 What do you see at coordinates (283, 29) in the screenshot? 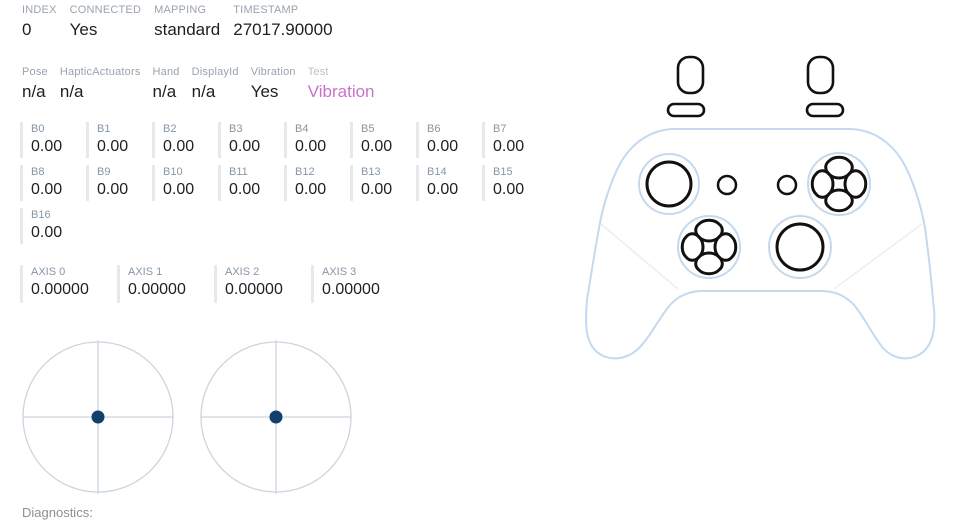
I see `timestamp-value: 27017.90000` at bounding box center [283, 29].